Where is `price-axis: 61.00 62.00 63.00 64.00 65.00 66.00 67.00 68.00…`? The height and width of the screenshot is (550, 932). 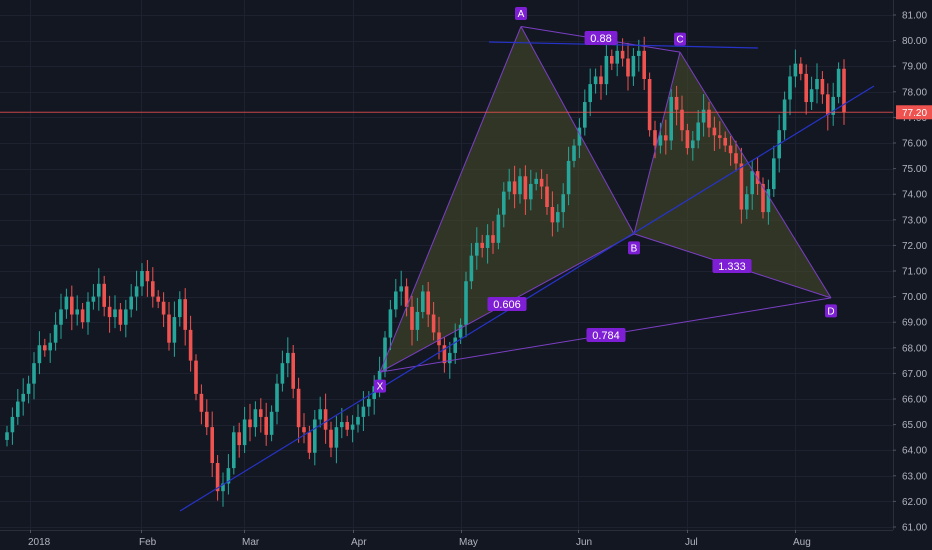
price-axis: 61.00 62.00 63.00 64.00 65.00 66.00 67.00 68.00… is located at coordinates (912, 272).